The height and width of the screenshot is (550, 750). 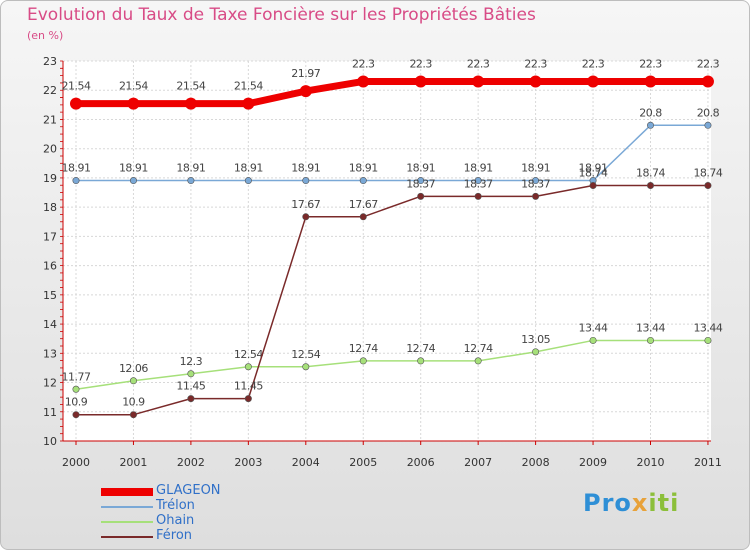 I want to click on data-label: 12.54, so click(x=248, y=354).